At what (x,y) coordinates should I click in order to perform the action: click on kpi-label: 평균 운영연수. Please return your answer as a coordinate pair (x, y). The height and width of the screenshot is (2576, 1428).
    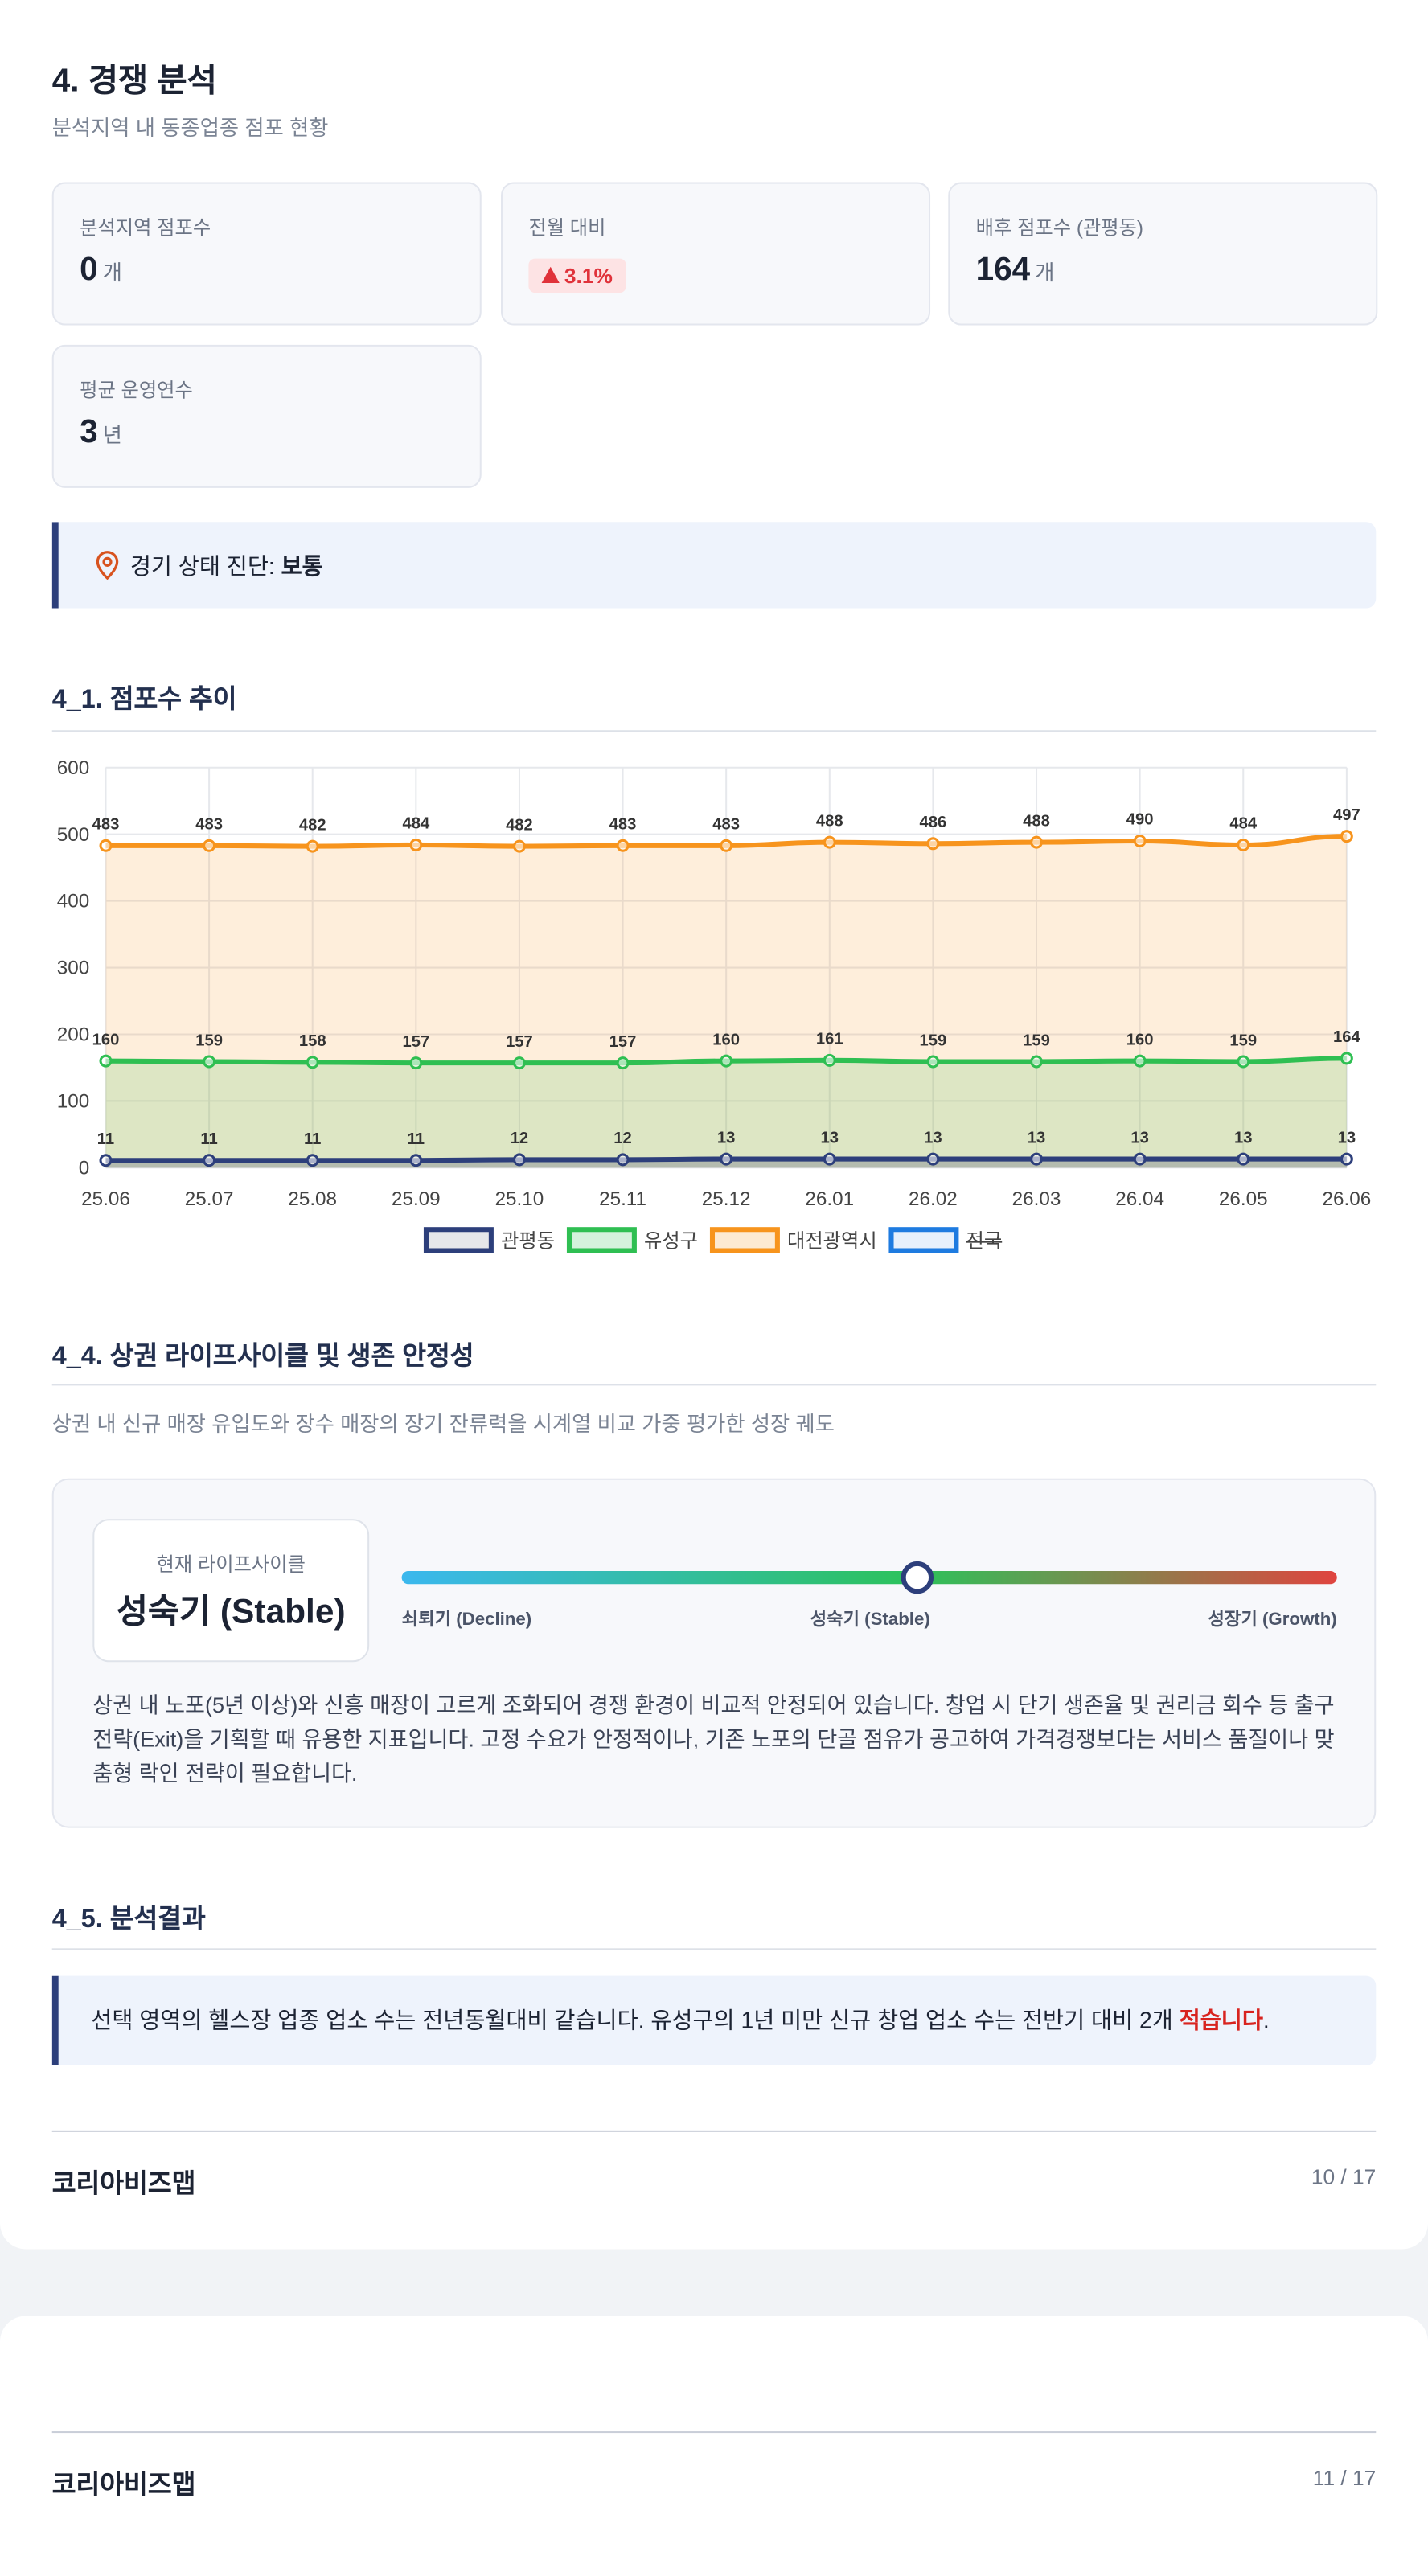
    Looking at the image, I should click on (136, 390).